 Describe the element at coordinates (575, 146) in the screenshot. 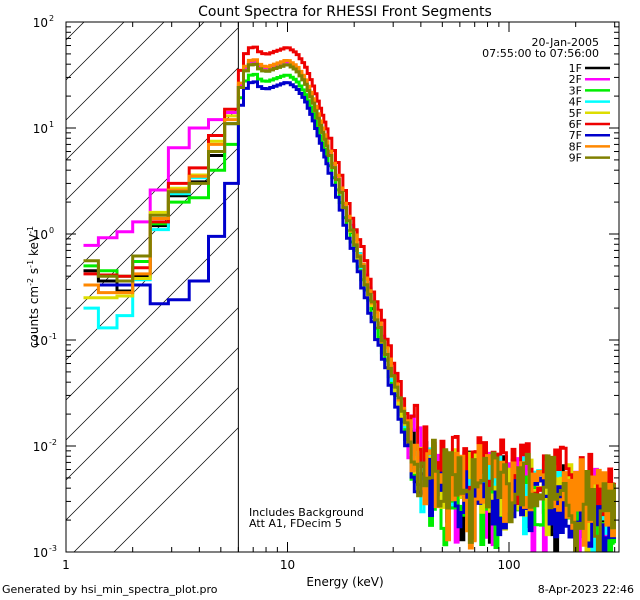

I see `legend-label-8F: 8F` at that location.